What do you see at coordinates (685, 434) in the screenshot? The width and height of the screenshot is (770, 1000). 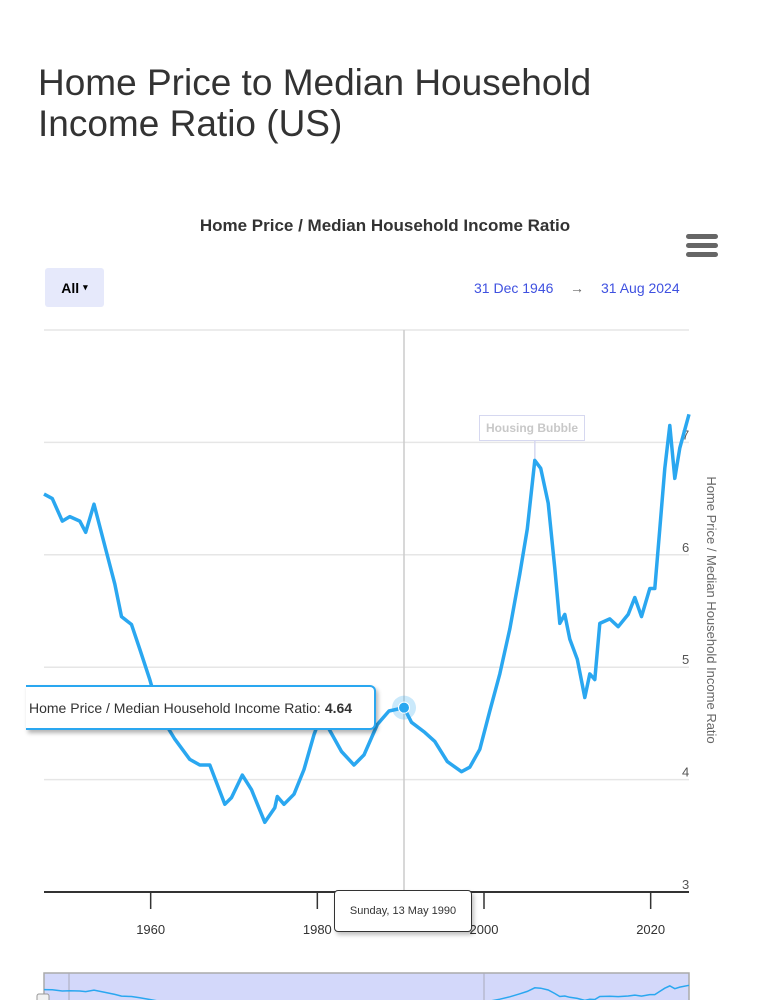 I see `y-tick-label: 7` at bounding box center [685, 434].